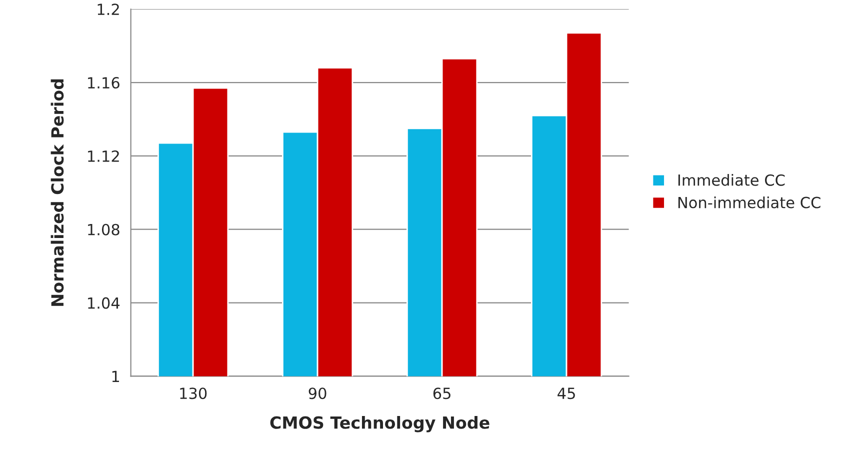 Image resolution: width=844 pixels, height=456 pixels. Describe the element at coordinates (380, 424) in the screenshot. I see `x-axis-title: CMOS Technology Node` at that location.